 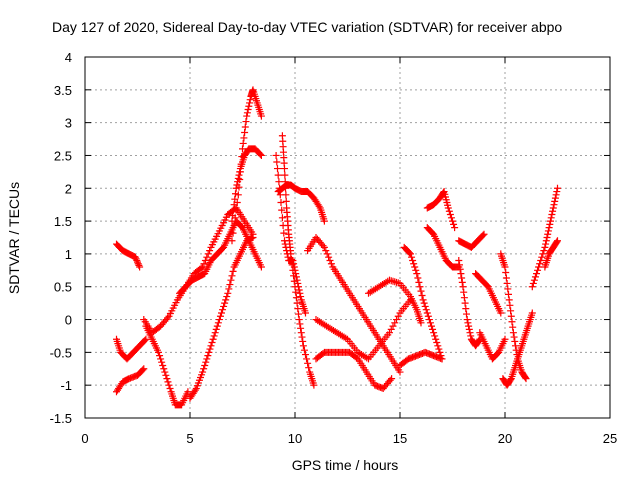 What do you see at coordinates (130, 380) in the screenshot?
I see `series-arc-1c` at bounding box center [130, 380].